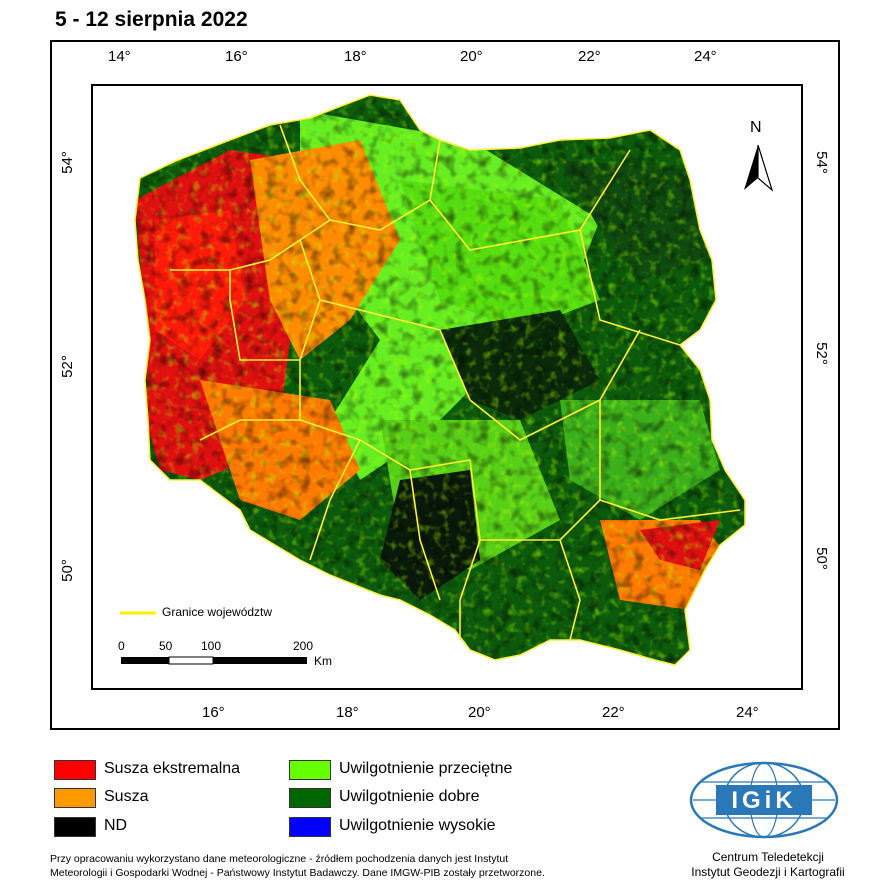 This screenshot has height=886, width=886. What do you see at coordinates (310, 827) in the screenshot?
I see `legend-swatch-high-moisture` at bounding box center [310, 827].